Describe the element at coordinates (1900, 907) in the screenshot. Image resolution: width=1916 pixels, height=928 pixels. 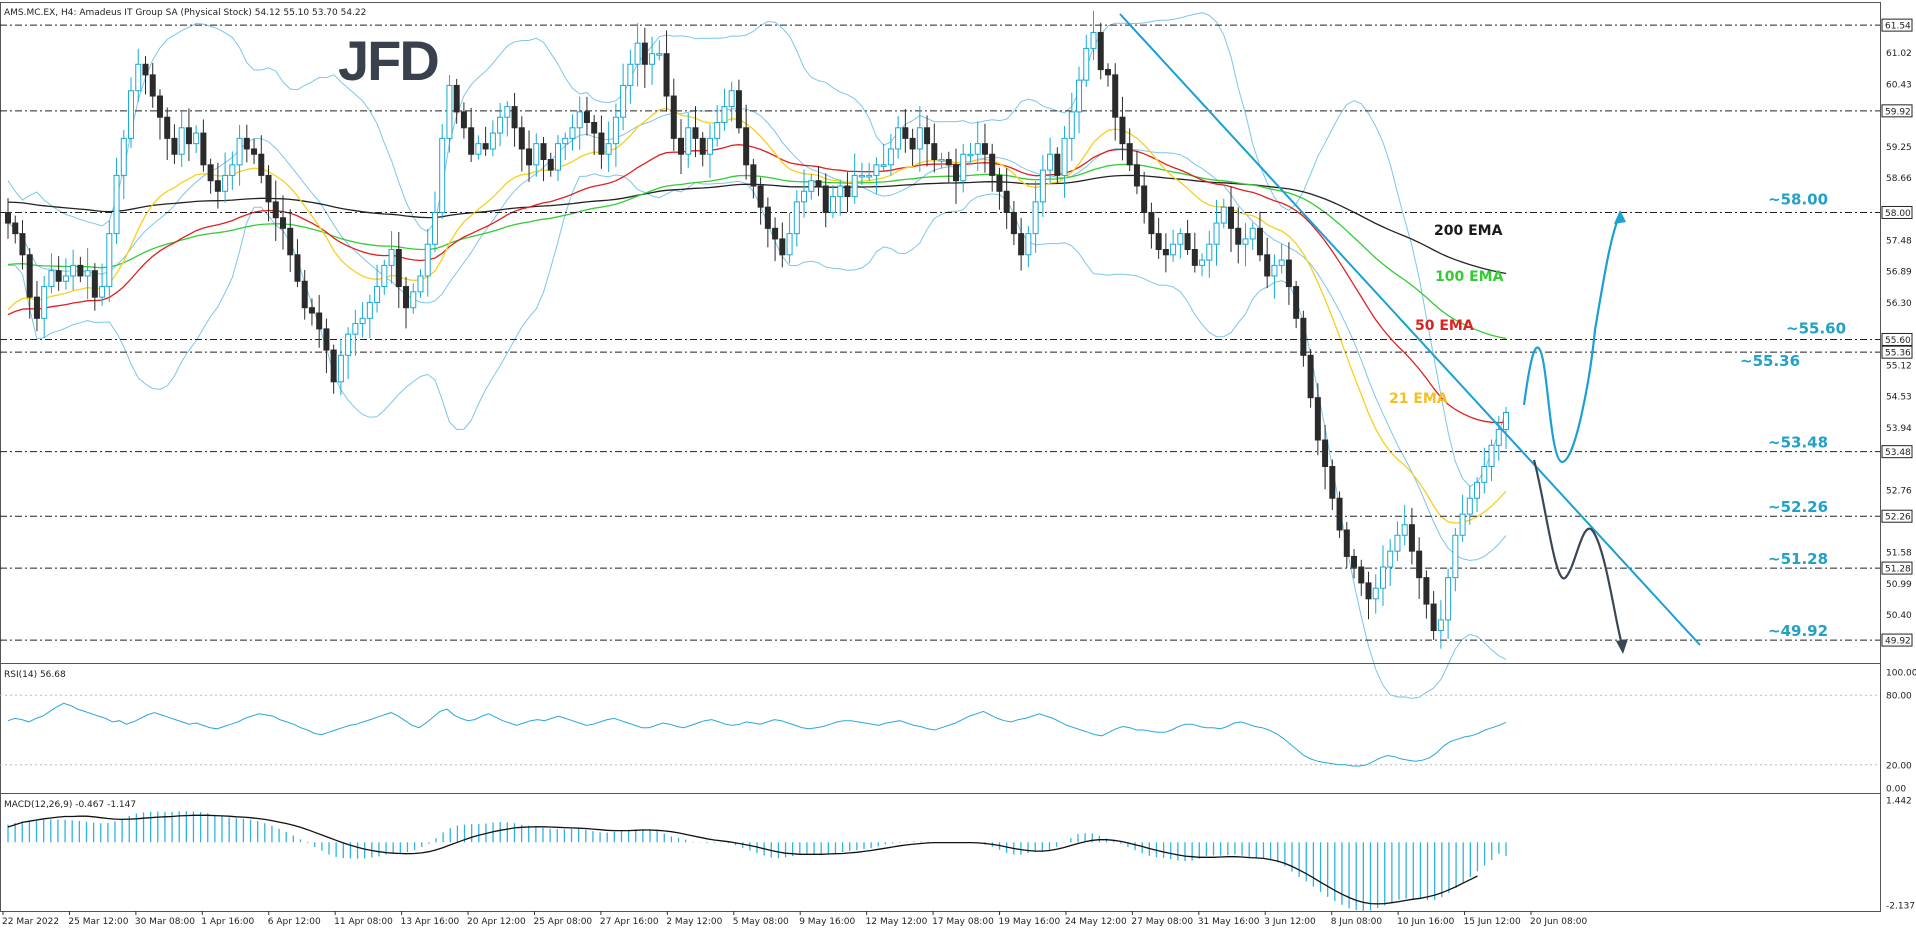
I see `macd-tick-label: -2.137` at that location.